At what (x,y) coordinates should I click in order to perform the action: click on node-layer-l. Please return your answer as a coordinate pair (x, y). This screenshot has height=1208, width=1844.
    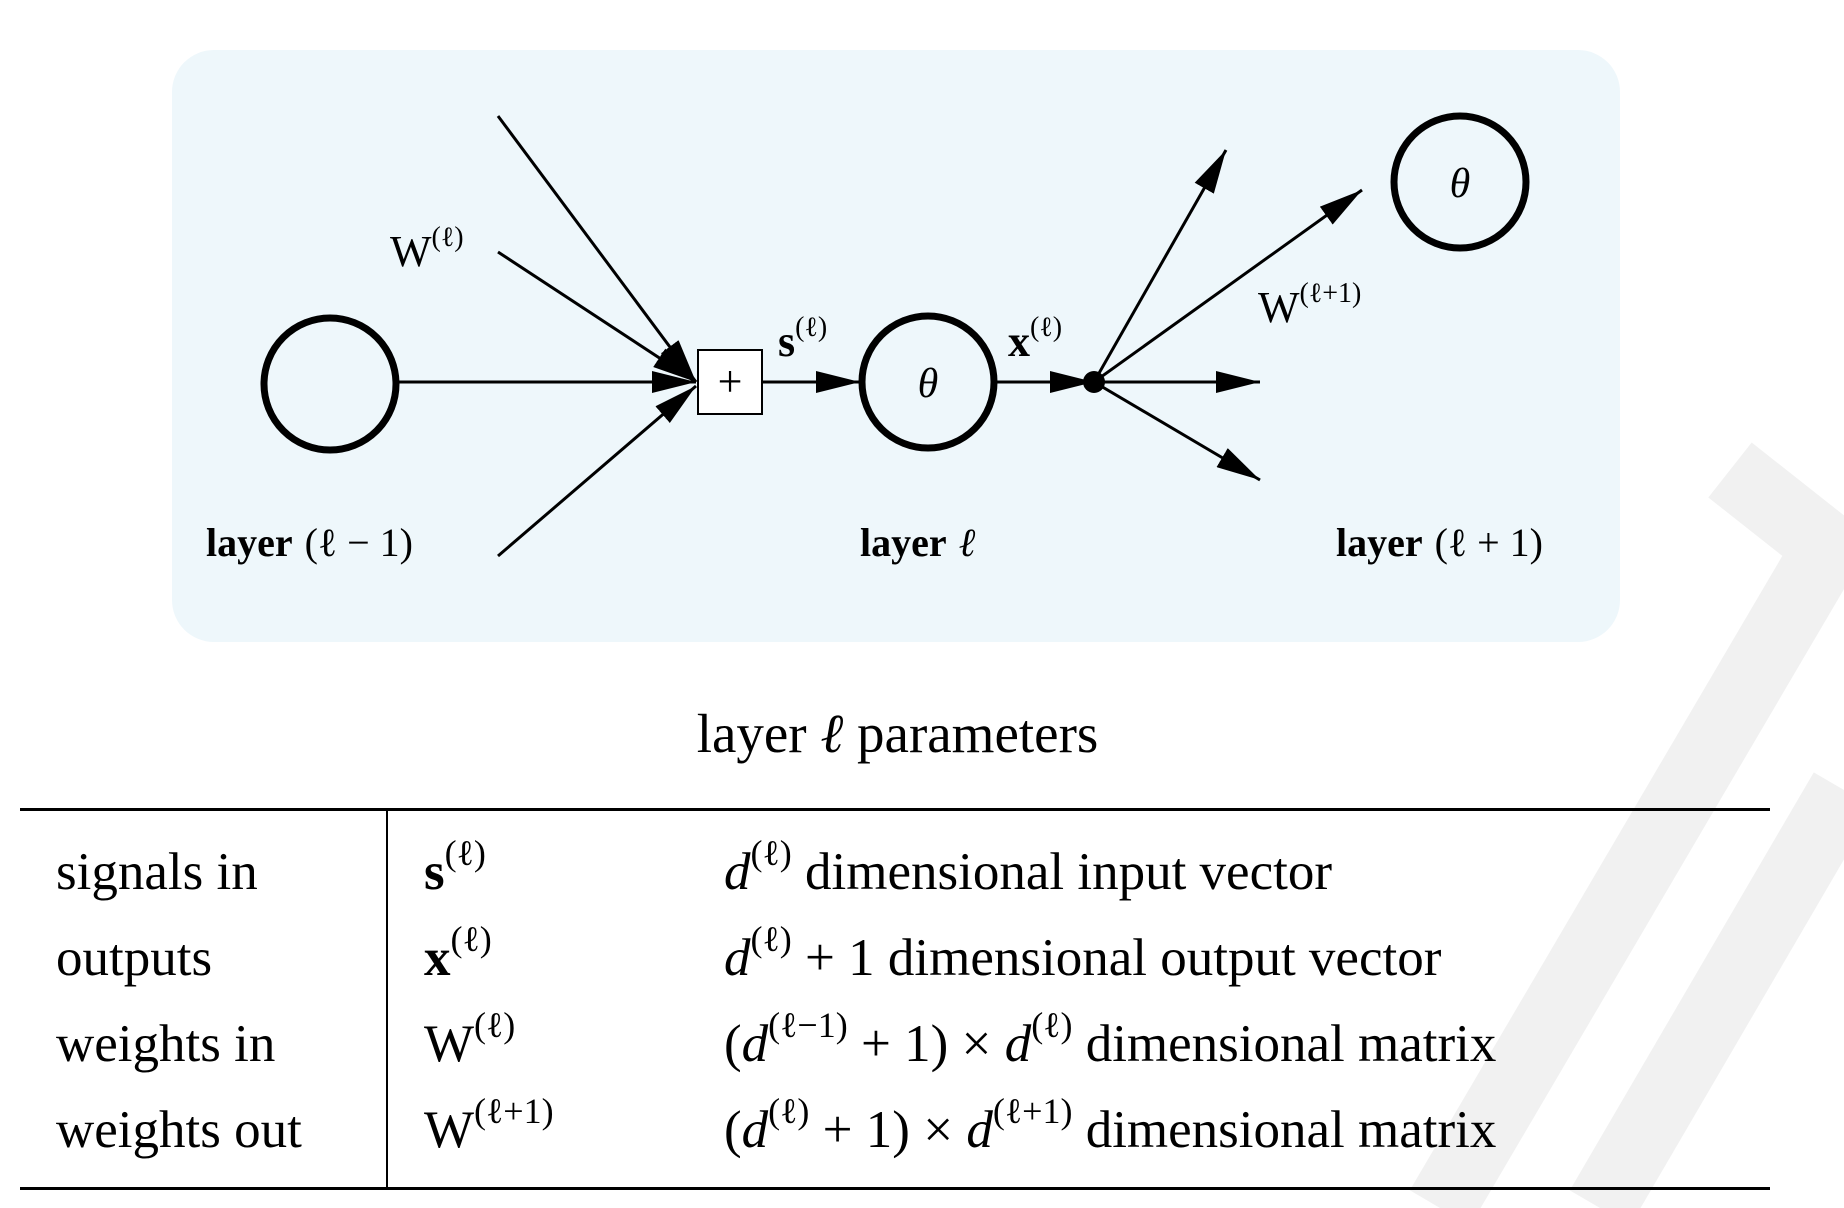
    Looking at the image, I should click on (928, 382).